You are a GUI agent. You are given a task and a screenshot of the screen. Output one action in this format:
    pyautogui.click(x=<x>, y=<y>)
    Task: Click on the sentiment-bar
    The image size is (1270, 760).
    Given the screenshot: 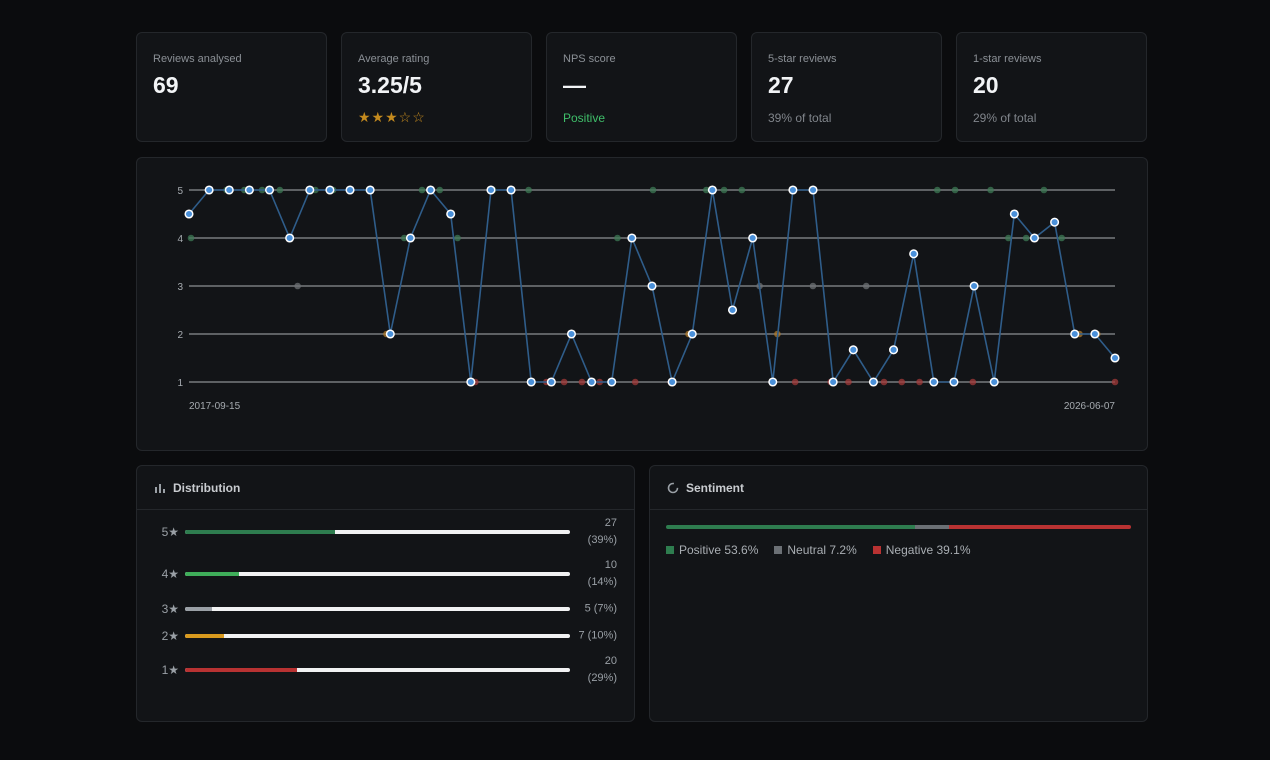 What is the action you would take?
    pyautogui.click(x=898, y=527)
    